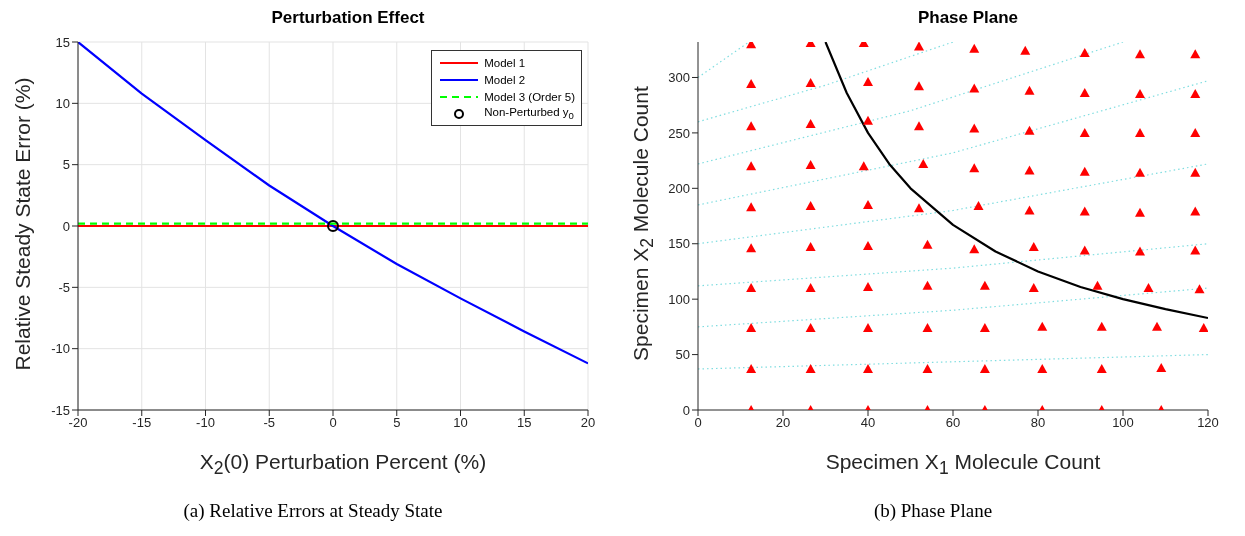  Describe the element at coordinates (505, 62) in the screenshot. I see `legend-label: Model 1` at that location.